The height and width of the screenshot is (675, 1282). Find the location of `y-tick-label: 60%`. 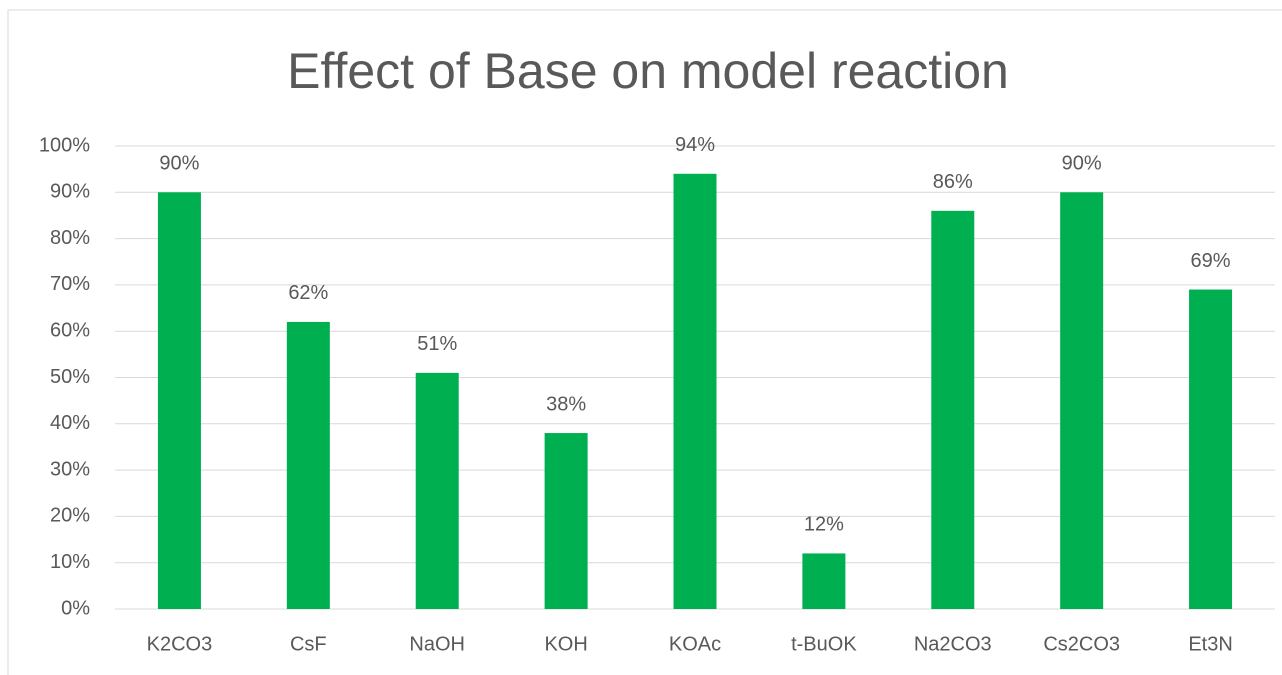

y-tick-label: 60% is located at coordinates (70, 330).